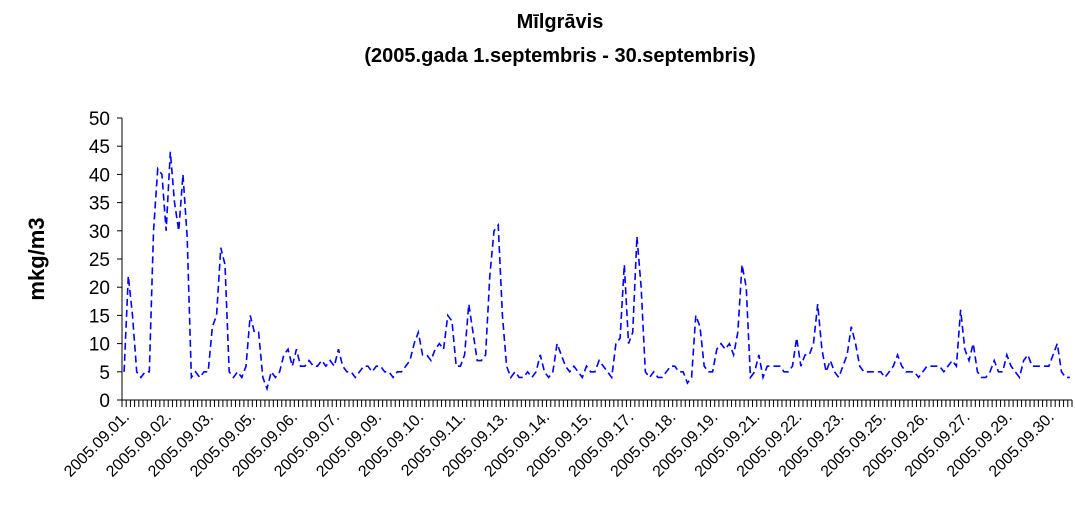 Image resolution: width=1075 pixels, height=530 pixels. Describe the element at coordinates (104, 401) in the screenshot. I see `y-tick-label: 0` at that location.